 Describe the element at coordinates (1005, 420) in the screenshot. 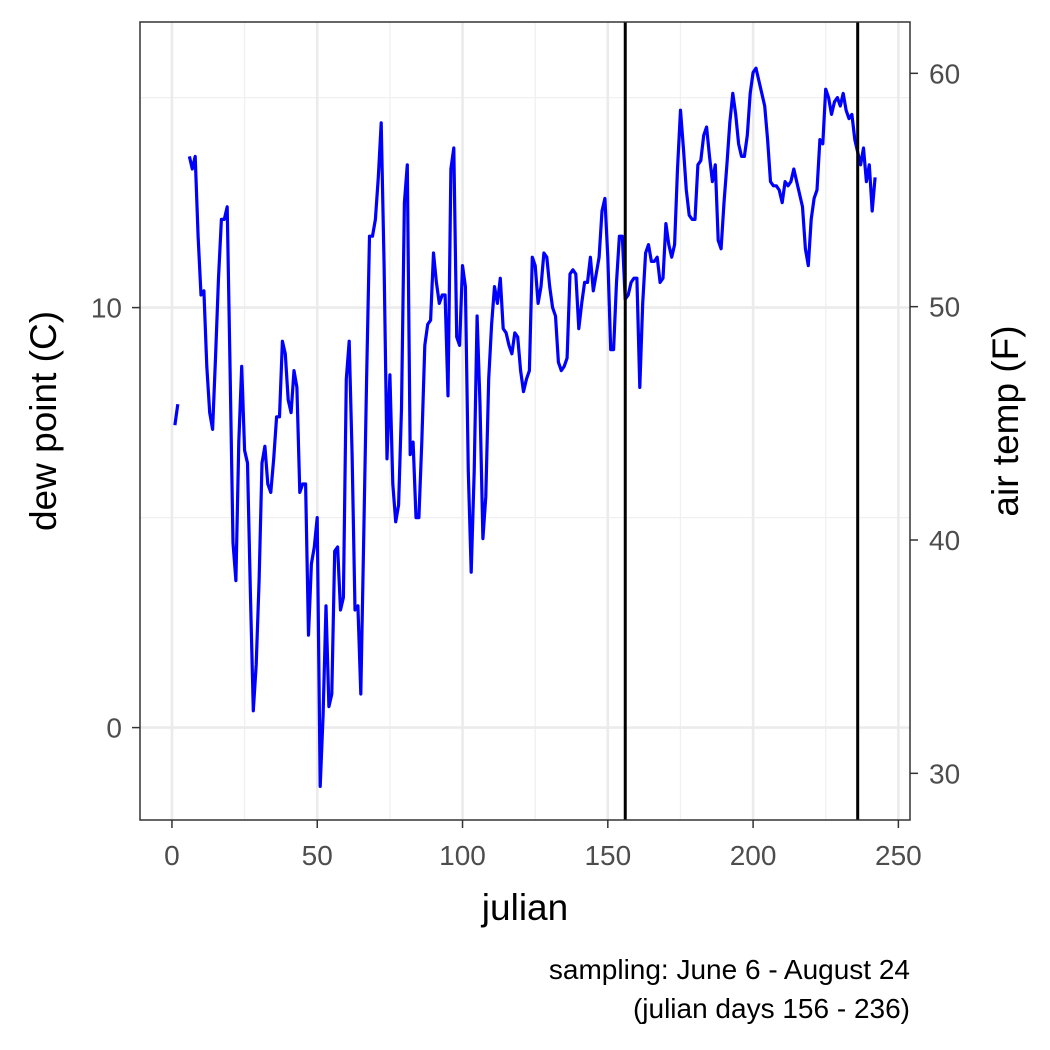

I see `y-right-axis-title: air temp (F)` at that location.